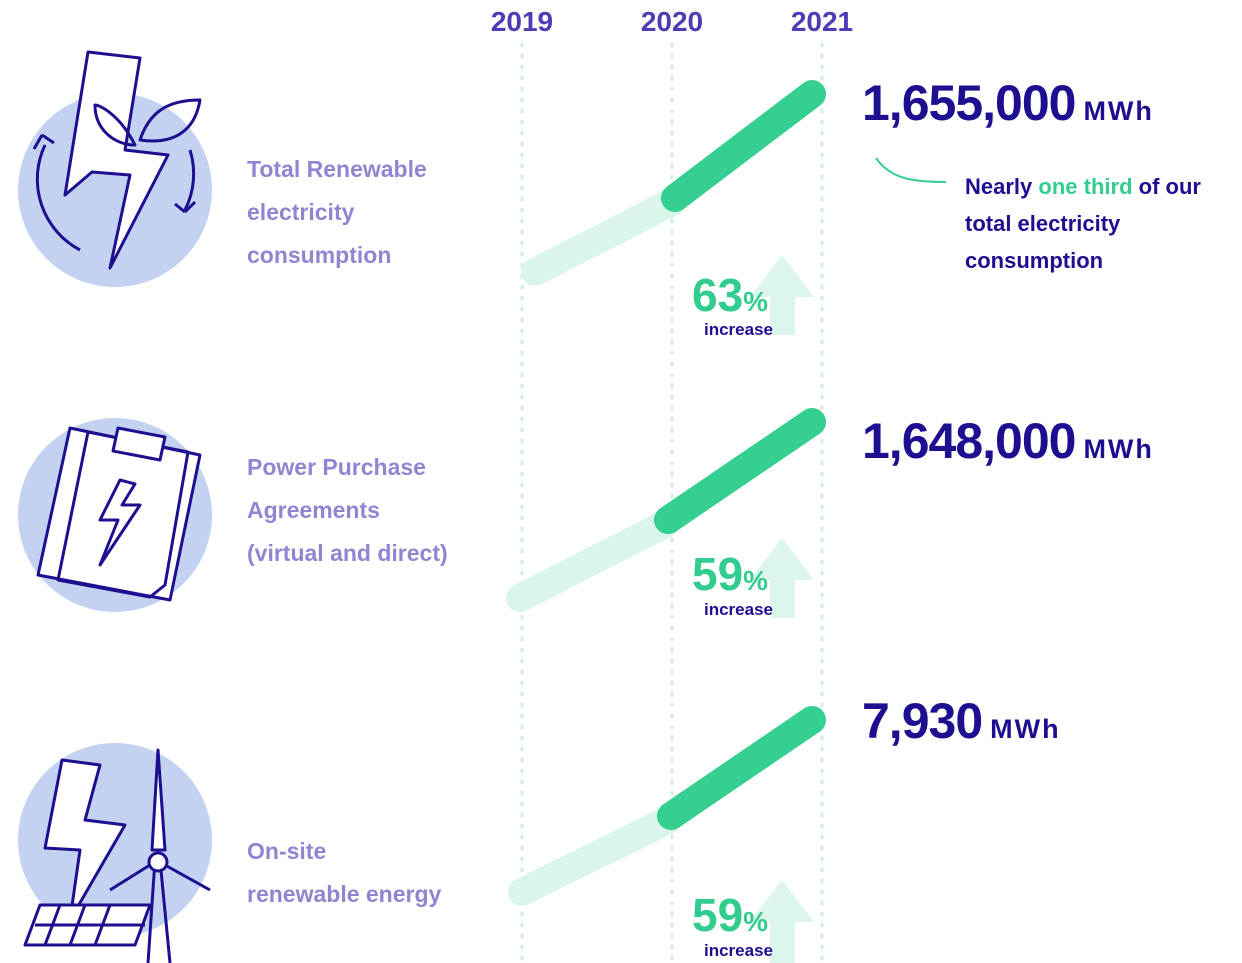 This screenshot has height=963, width=1242. I want to click on label-line: On-site, so click(287, 851).